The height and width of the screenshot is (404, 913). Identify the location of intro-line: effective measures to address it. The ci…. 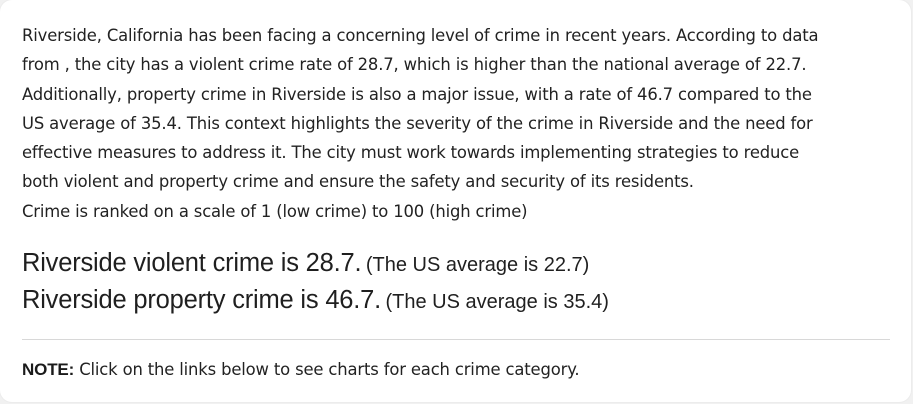
(411, 153).